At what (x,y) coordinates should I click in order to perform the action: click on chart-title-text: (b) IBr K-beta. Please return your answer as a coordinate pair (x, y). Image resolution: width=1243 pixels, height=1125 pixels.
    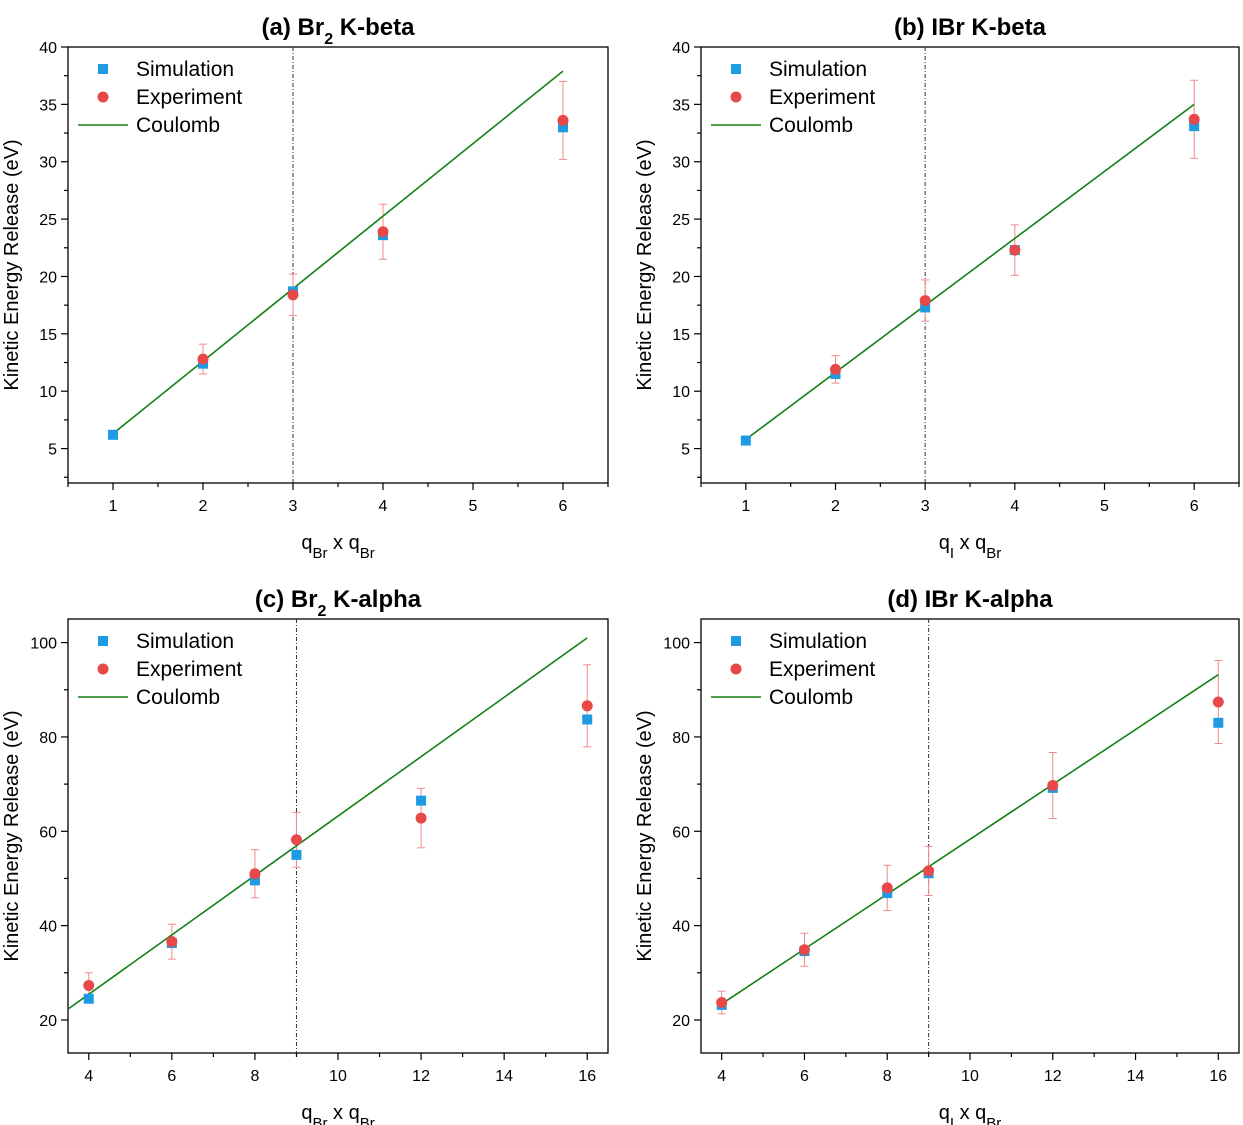
    Looking at the image, I should click on (970, 27).